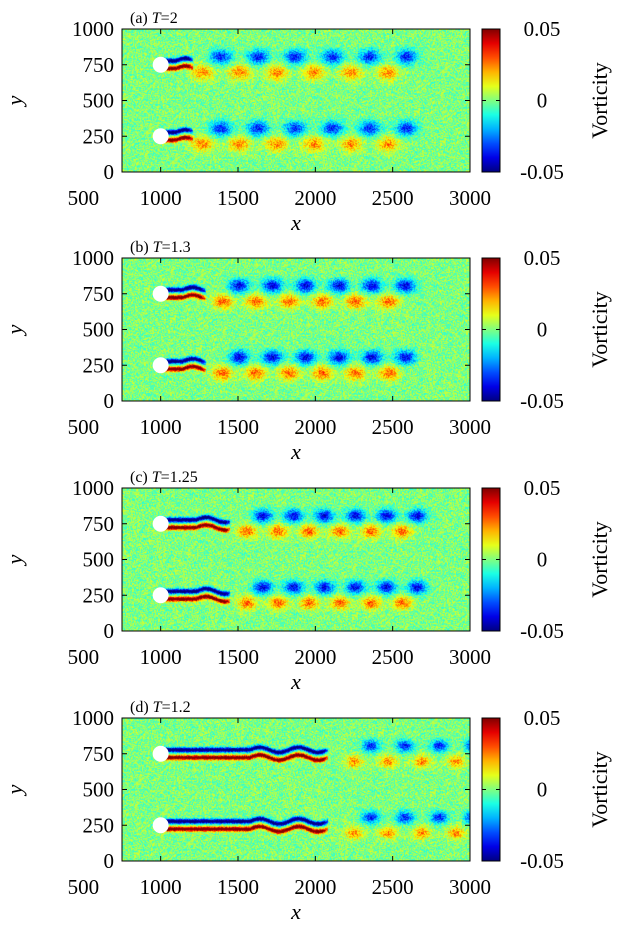  I want to click on panel-title: (b) T=1.3, so click(160, 247).